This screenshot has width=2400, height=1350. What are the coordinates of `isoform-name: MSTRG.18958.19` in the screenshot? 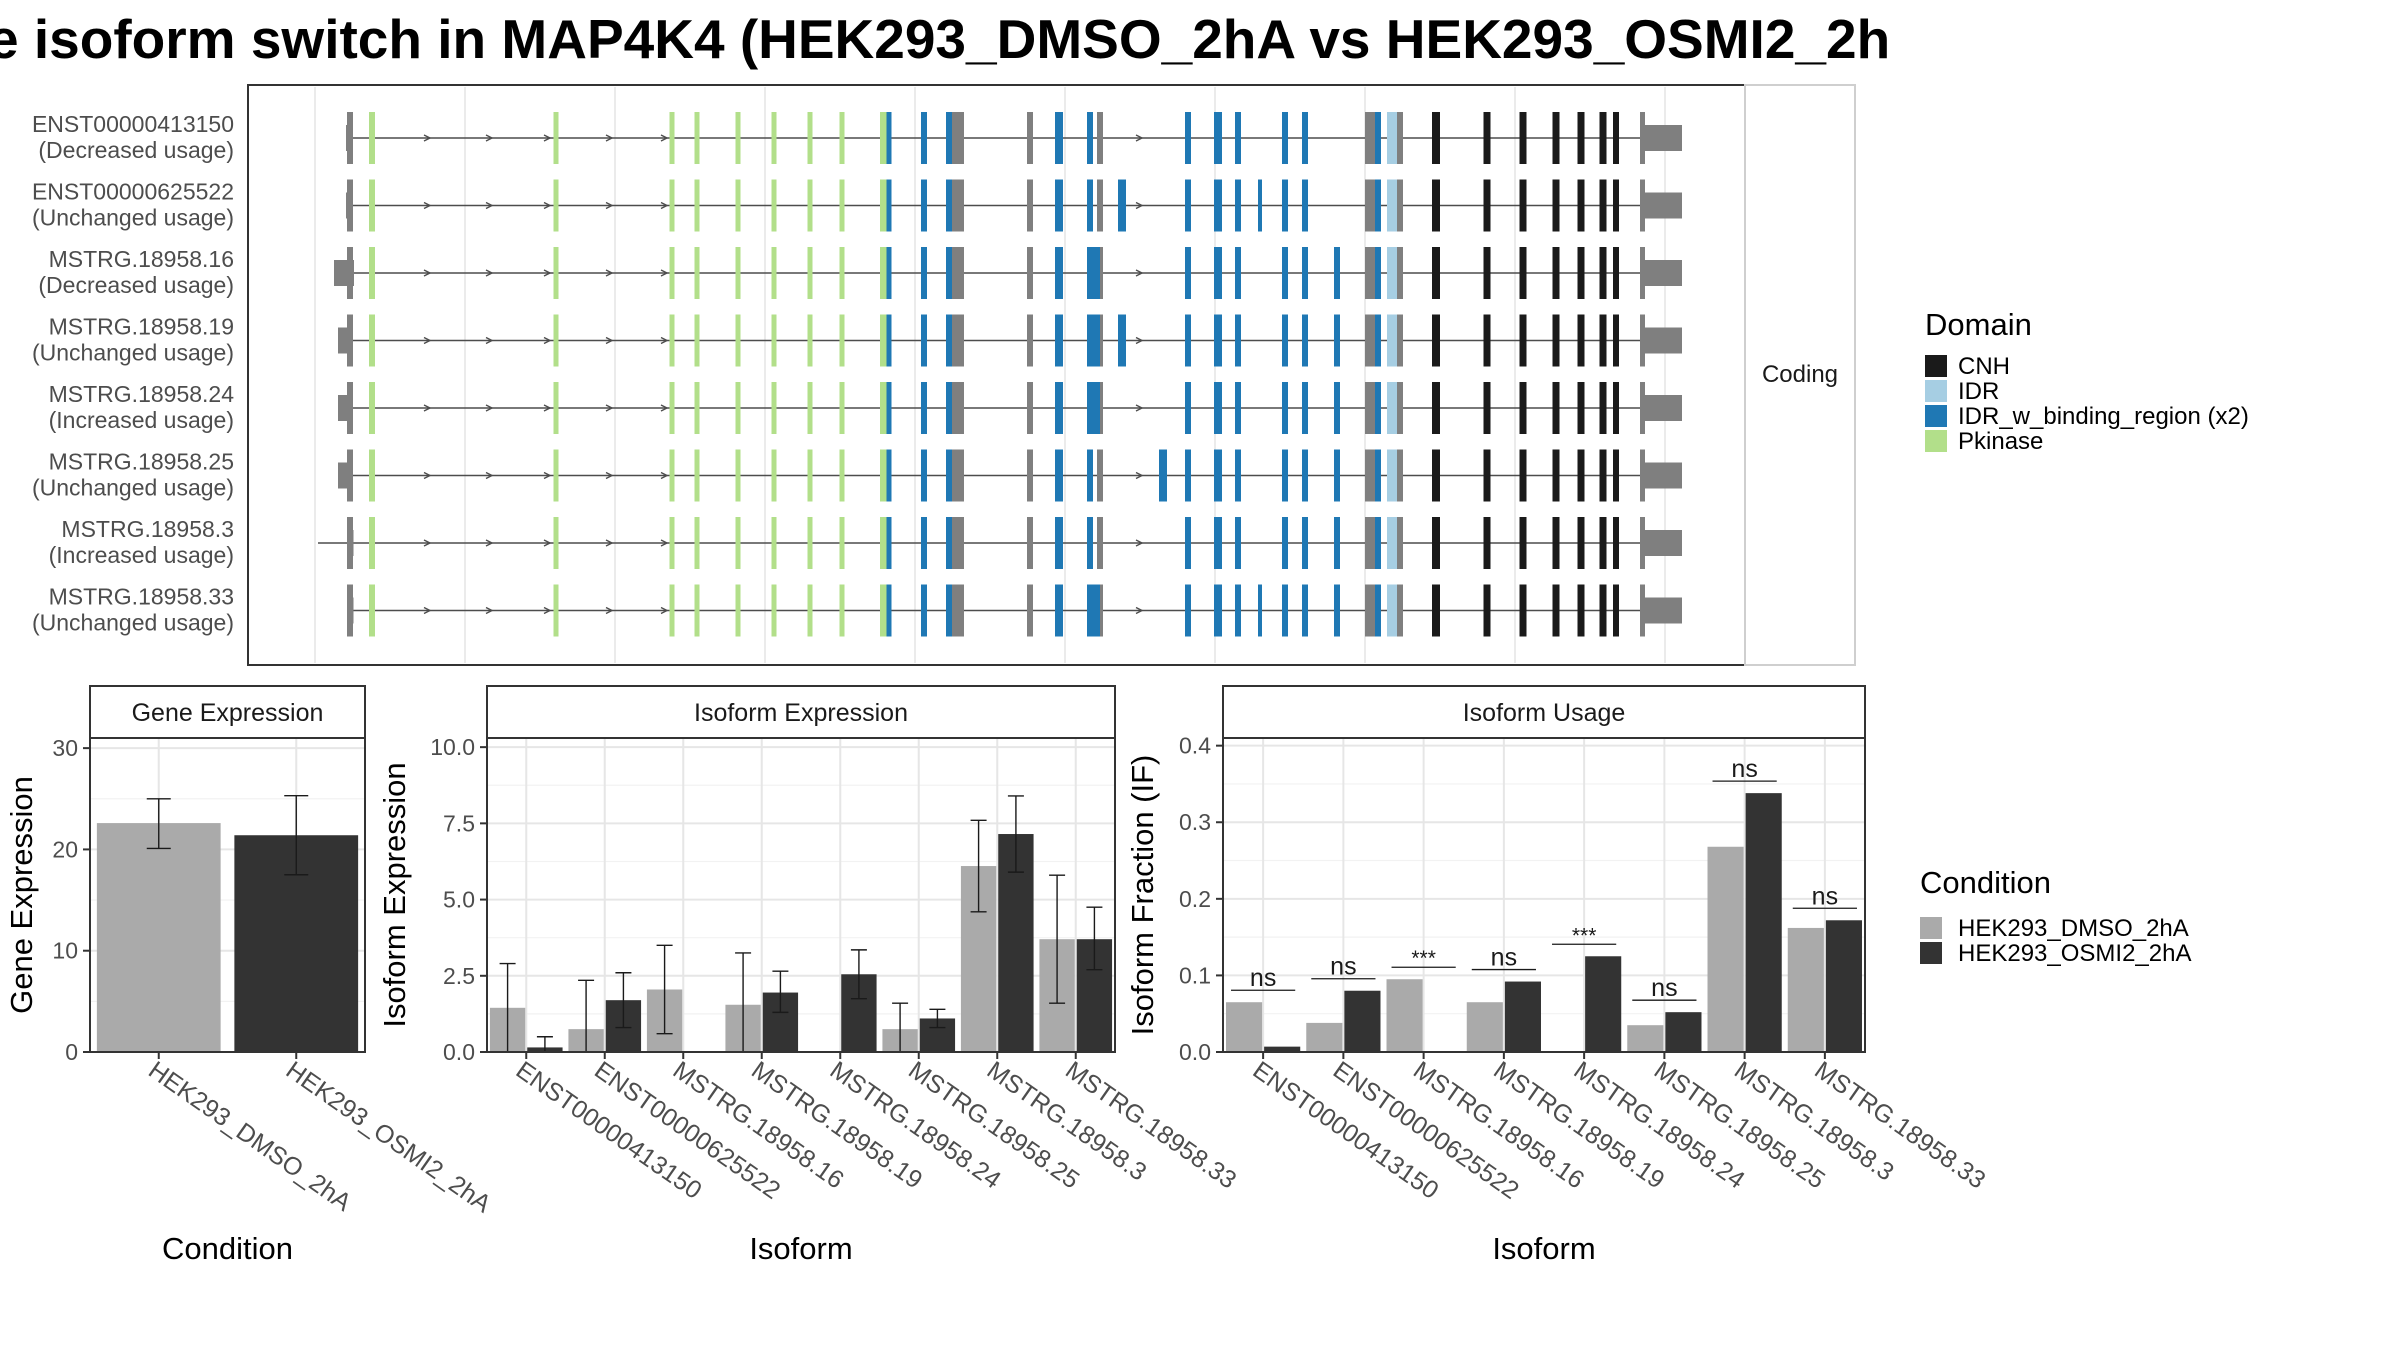 It's located at (141, 327).